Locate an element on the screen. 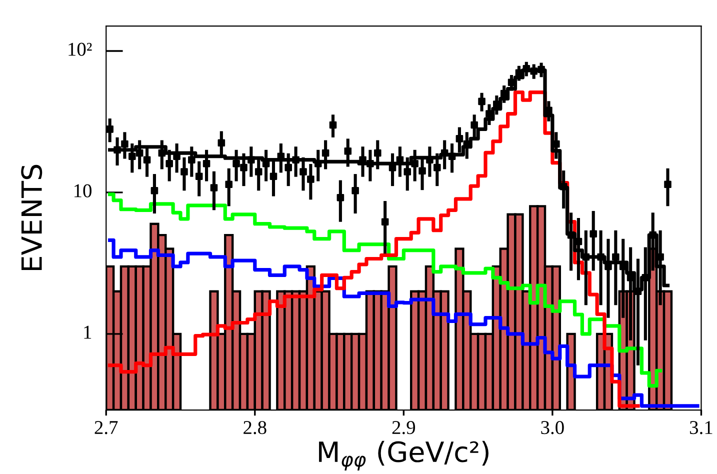 The width and height of the screenshot is (717, 474). x-tick-label: 2.7 is located at coordinates (106, 427).